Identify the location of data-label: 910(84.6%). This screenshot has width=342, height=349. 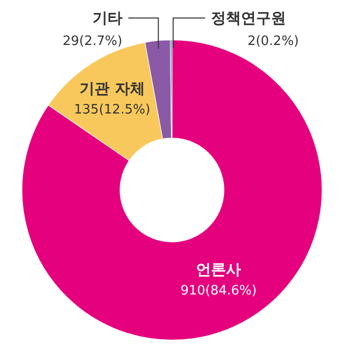
(218, 290).